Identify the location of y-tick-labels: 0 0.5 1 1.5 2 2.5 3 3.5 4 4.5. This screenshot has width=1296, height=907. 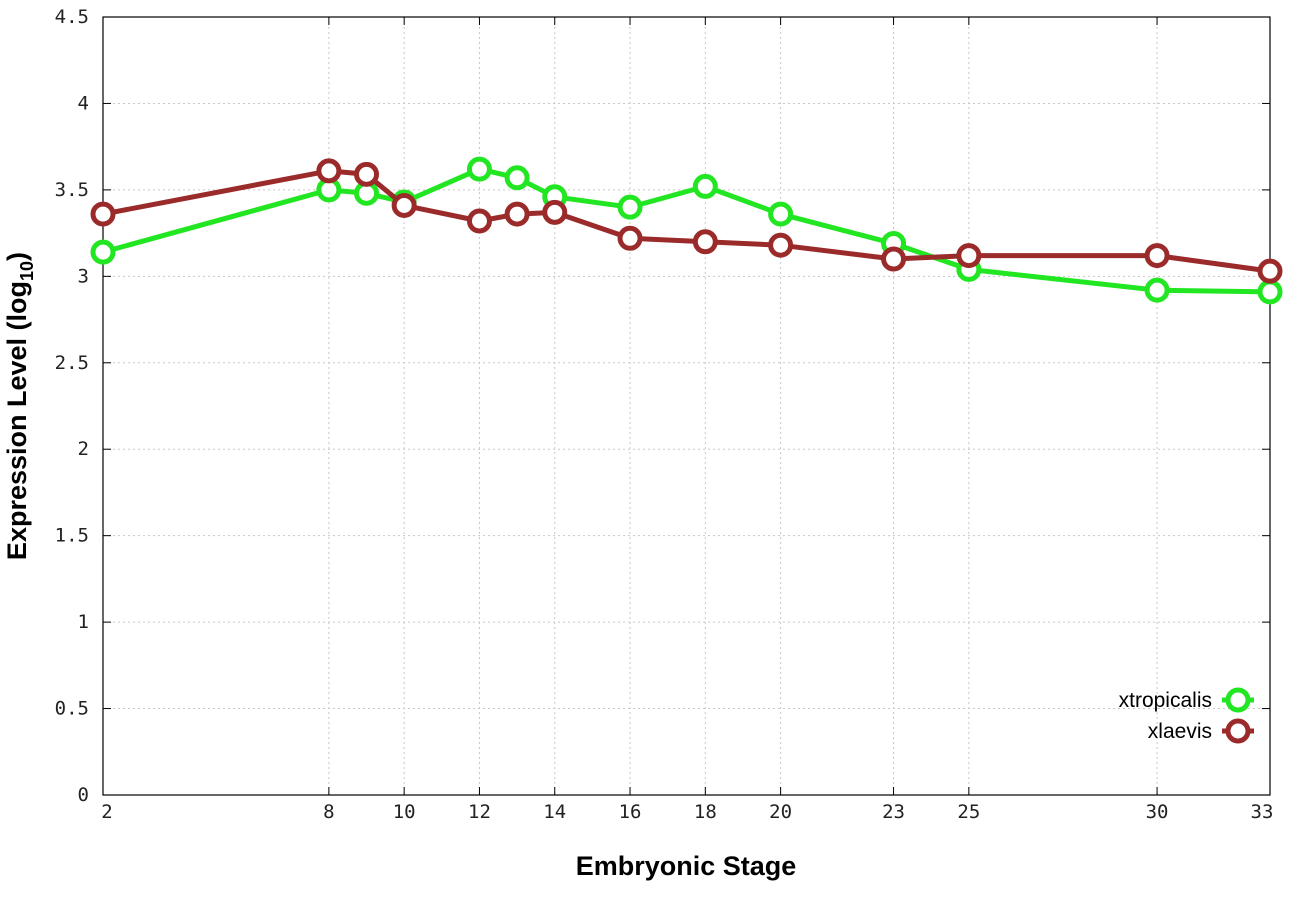
(72, 406).